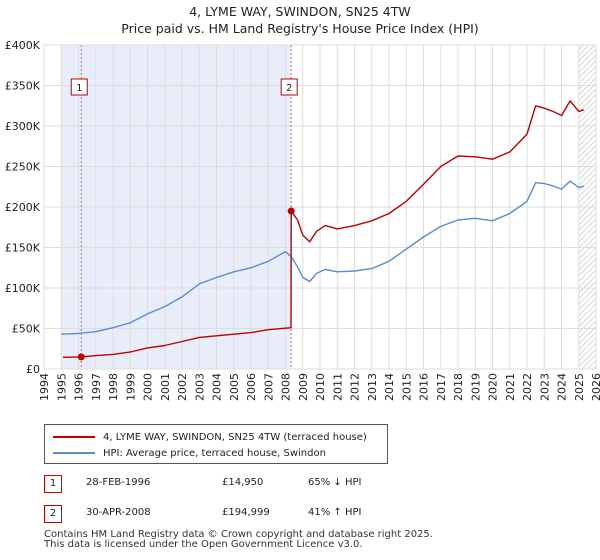 This screenshot has height=560, width=600. What do you see at coordinates (406, 387) in the screenshot?
I see `x-tick-label-2015: 2015` at bounding box center [406, 387].